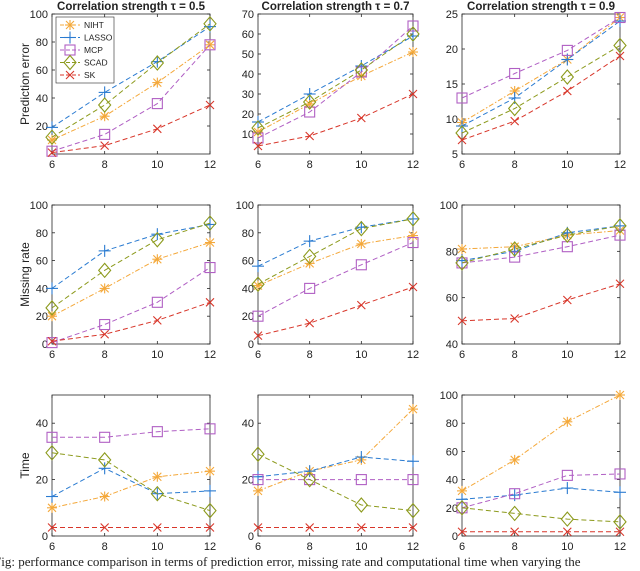  Describe the element at coordinates (85, 50) in the screenshot. I see `legend: NIHT LASSO MCP SCAD SK` at that location.